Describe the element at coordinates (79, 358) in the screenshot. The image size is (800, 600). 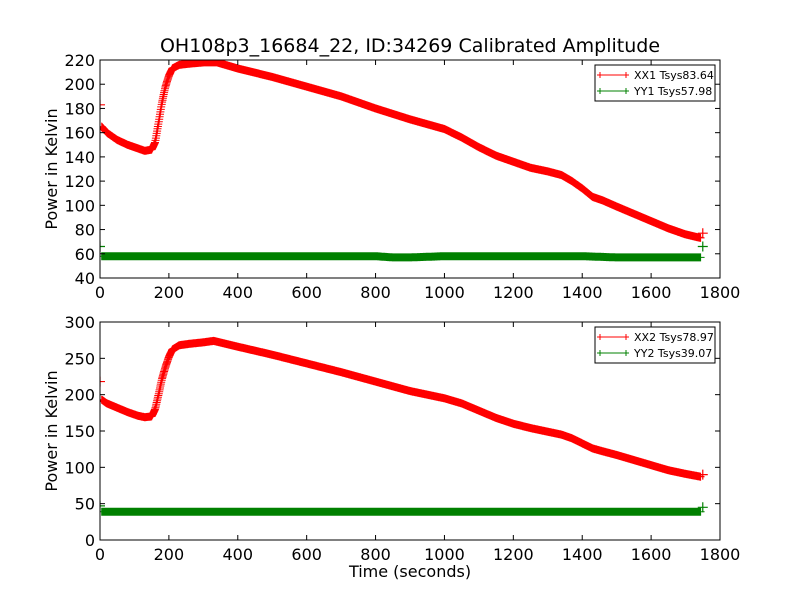
I see `y-tick-label: 250` at that location.